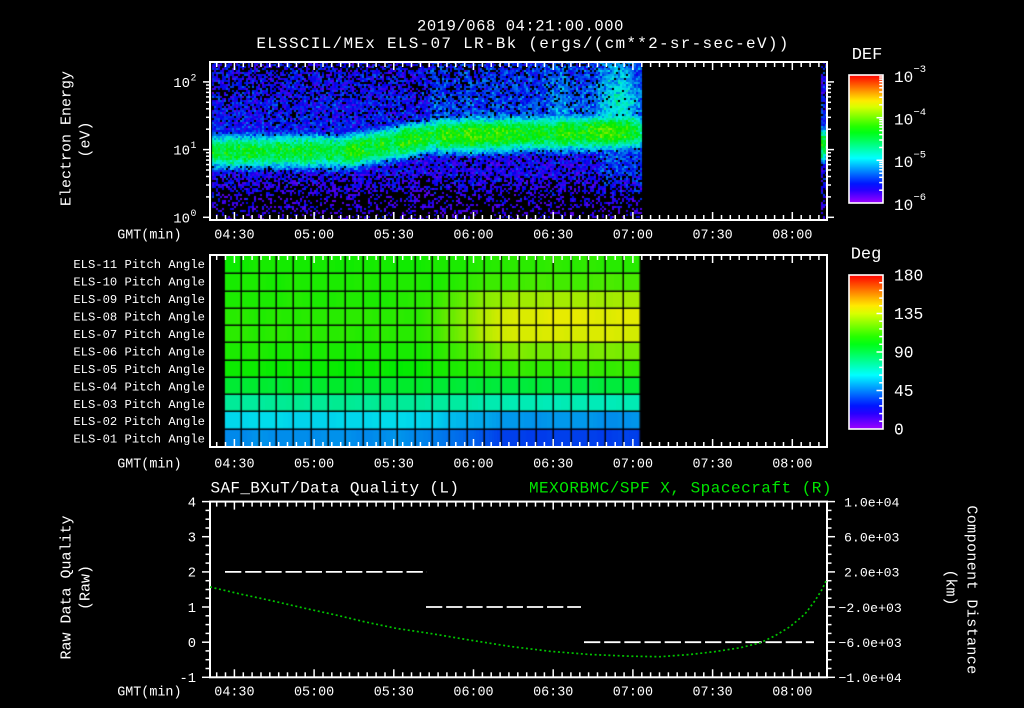 Image resolution: width=1024 pixels, height=708 pixels. I want to click on svg-text: Raw Data Quality, so click(67, 587).